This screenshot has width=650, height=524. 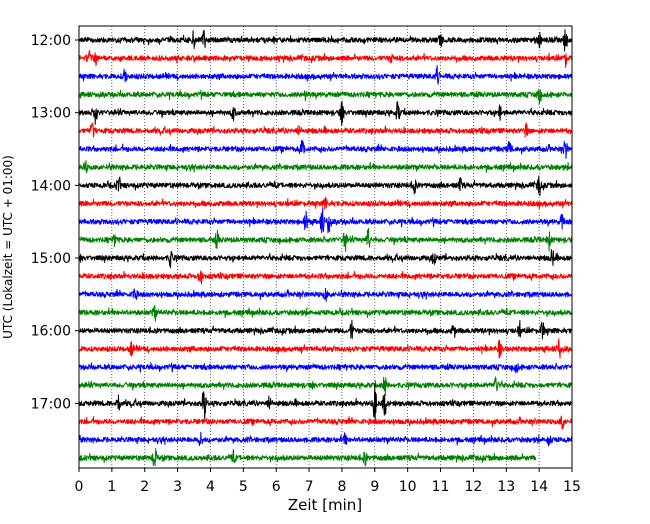 I want to click on x-tick-label: 14, so click(x=539, y=487).